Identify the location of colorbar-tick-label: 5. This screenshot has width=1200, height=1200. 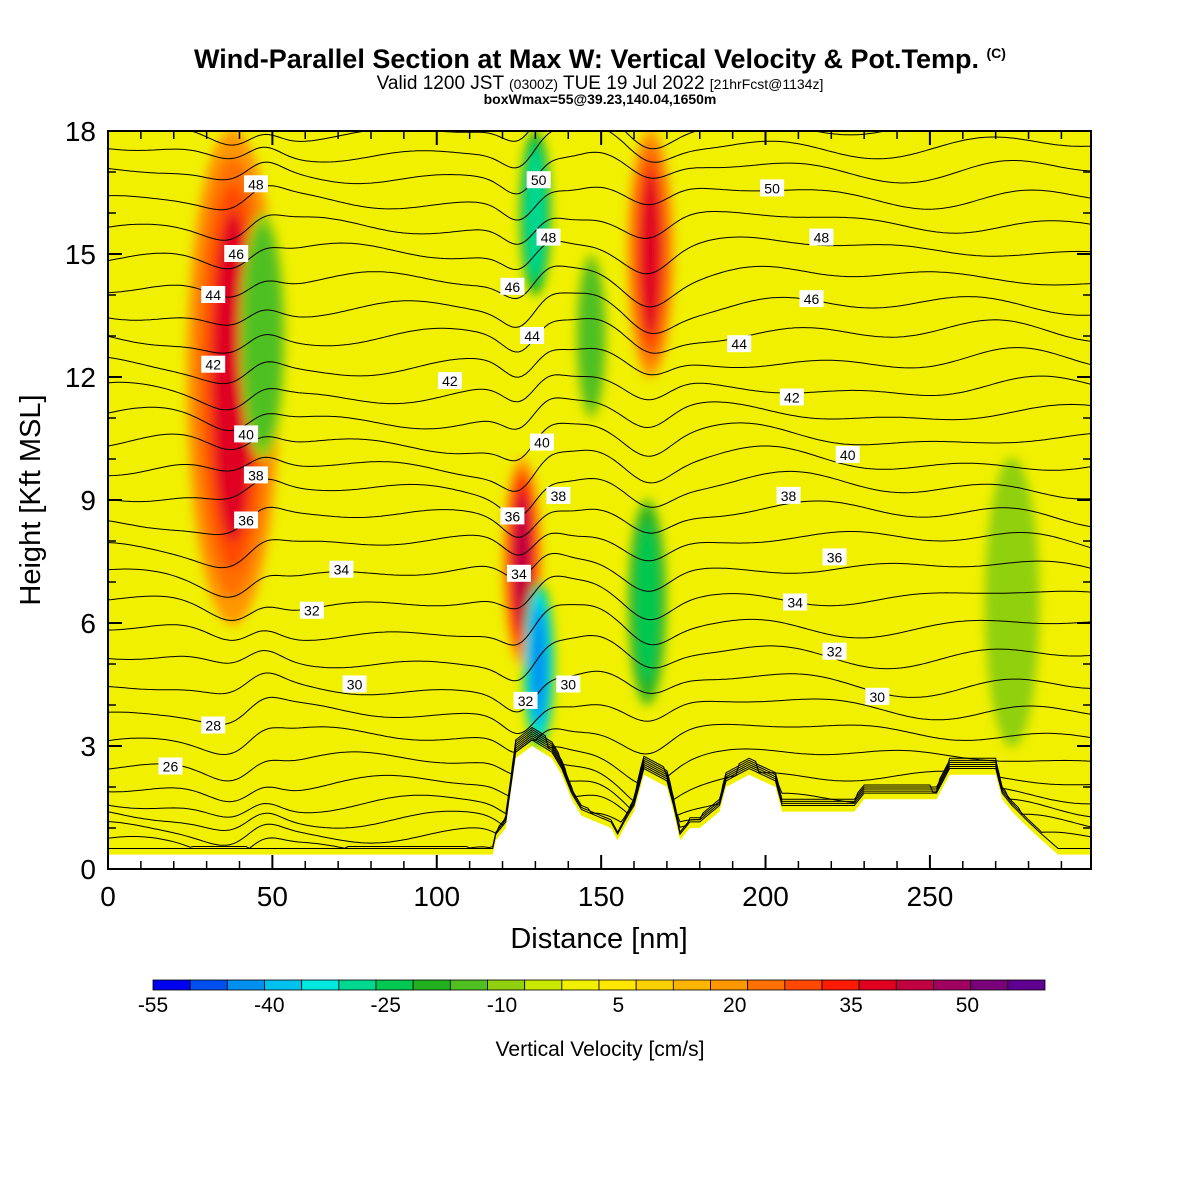
(619, 1005).